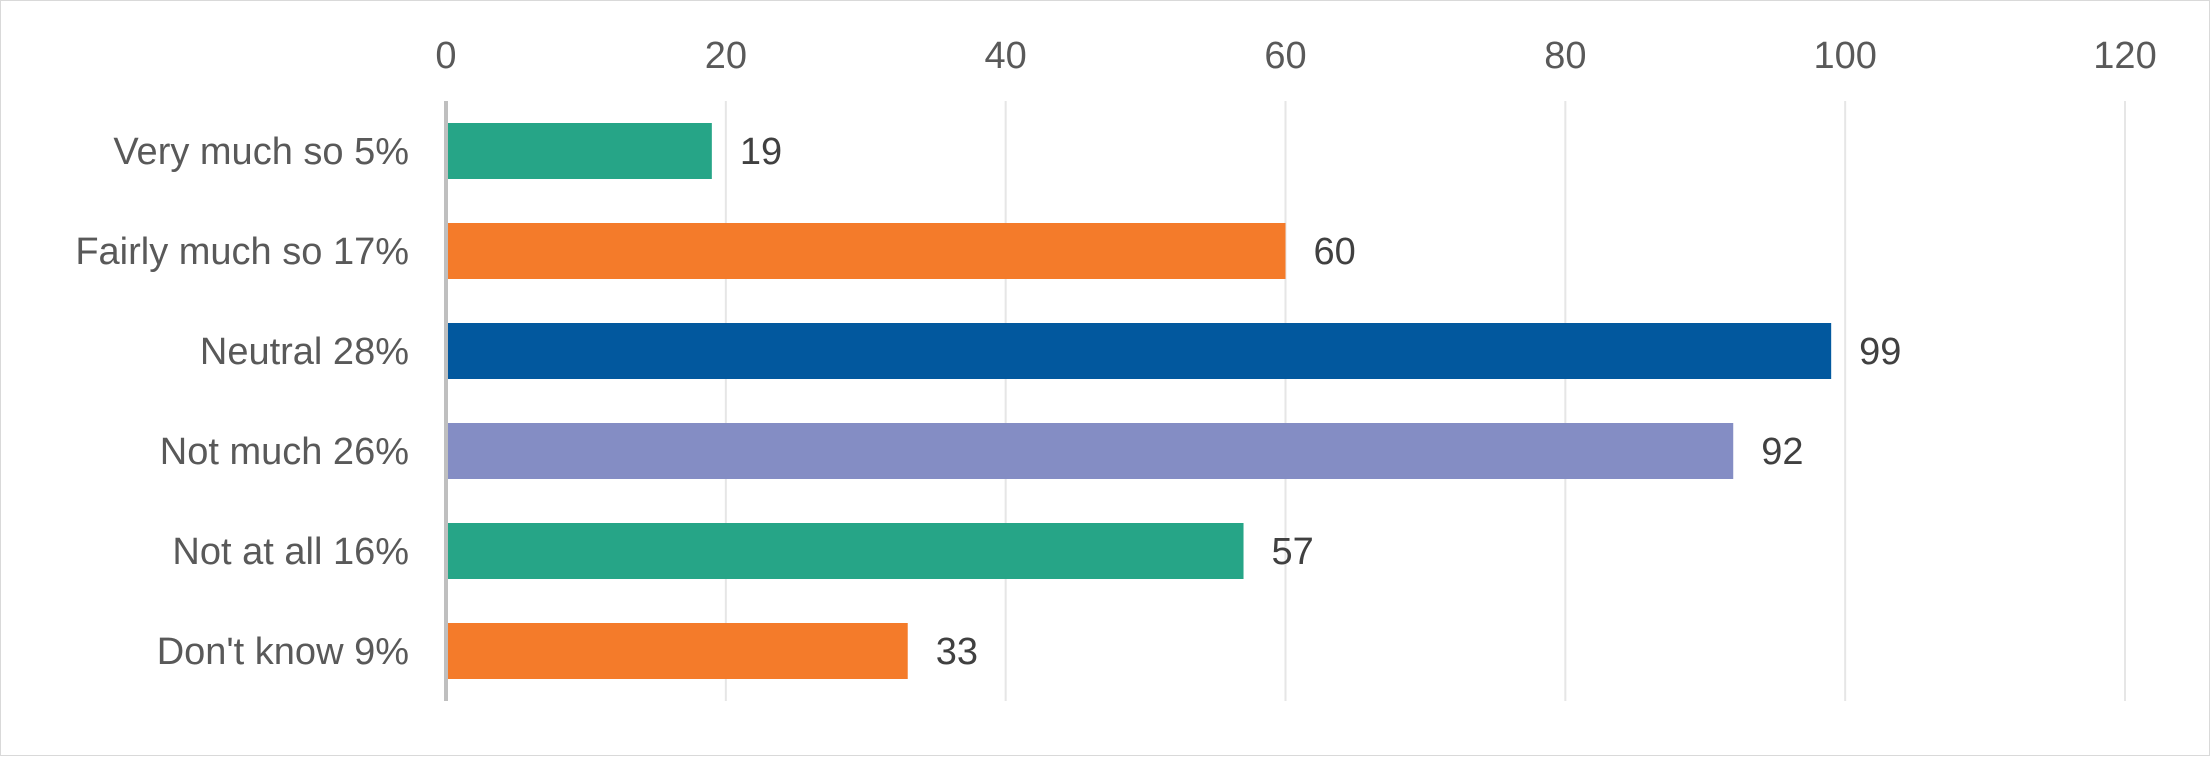 The width and height of the screenshot is (2210, 757). What do you see at coordinates (1335, 252) in the screenshot?
I see `data-label: 60` at bounding box center [1335, 252].